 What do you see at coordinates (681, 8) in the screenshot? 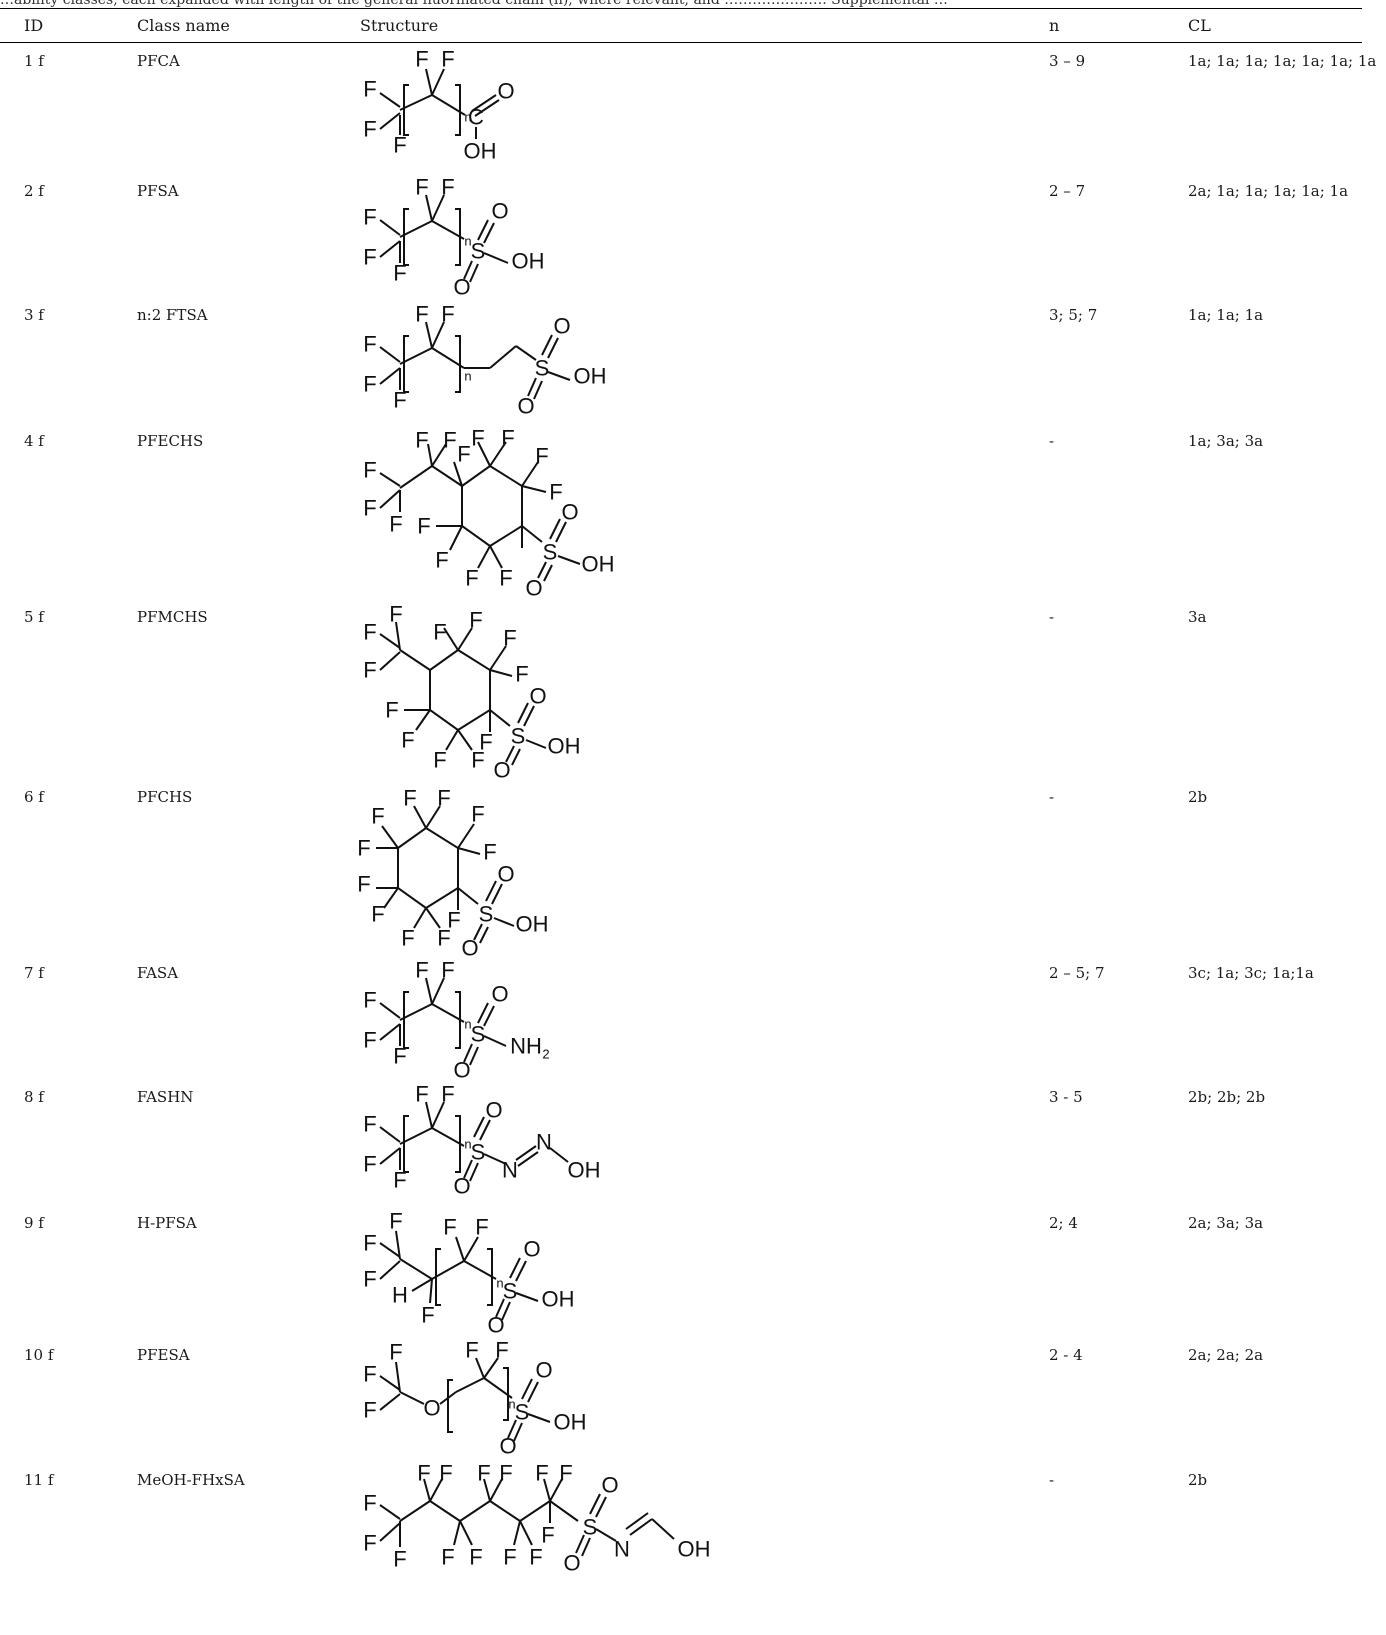
I see `table-top-rule` at bounding box center [681, 8].